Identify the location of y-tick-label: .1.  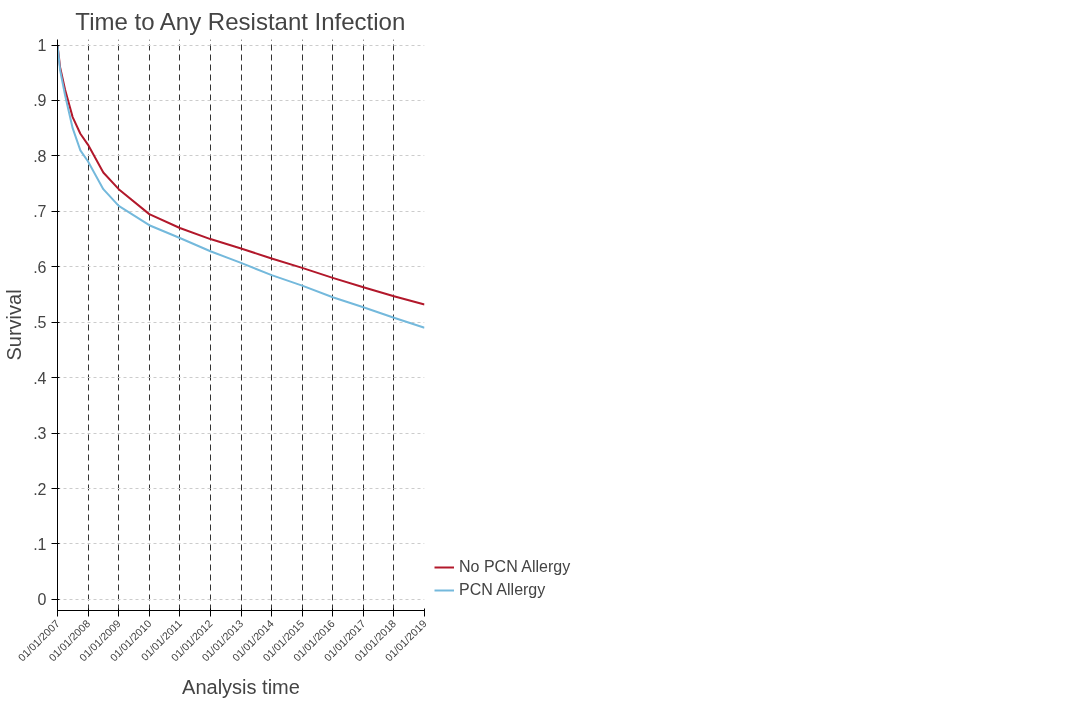
(40, 544).